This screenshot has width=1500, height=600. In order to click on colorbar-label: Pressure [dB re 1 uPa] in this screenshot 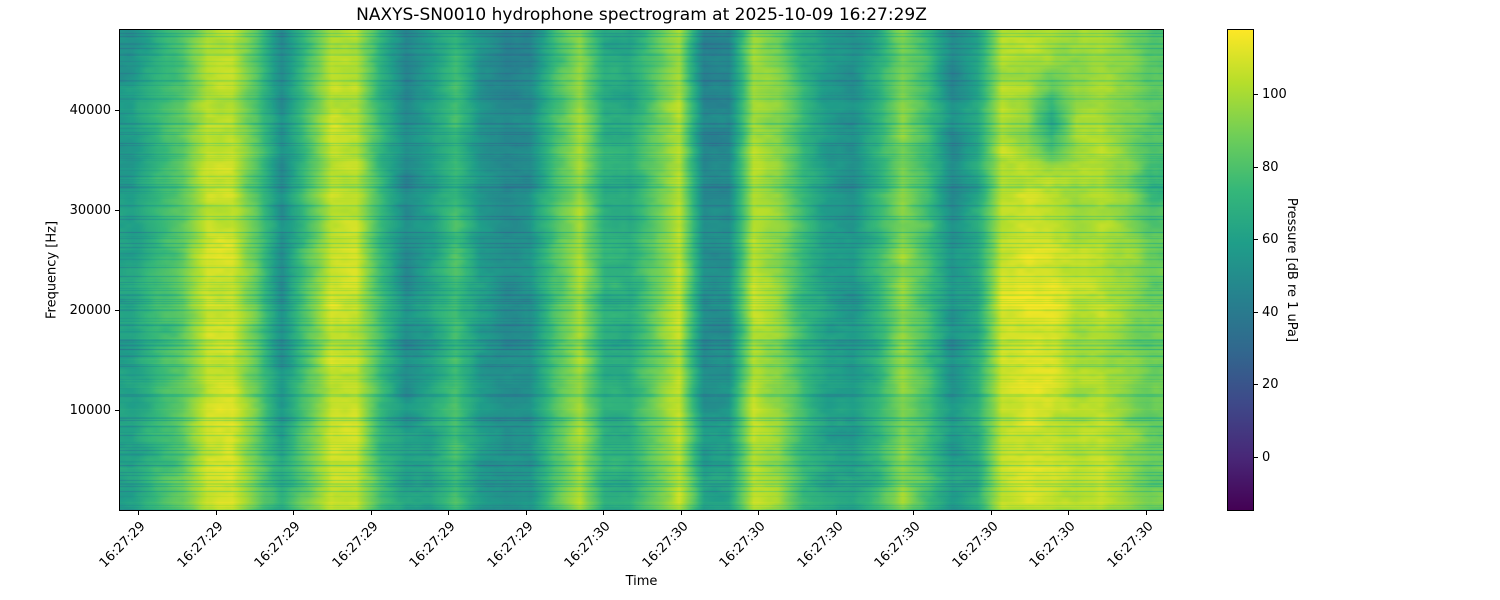, I will do `click(1291, 270)`.